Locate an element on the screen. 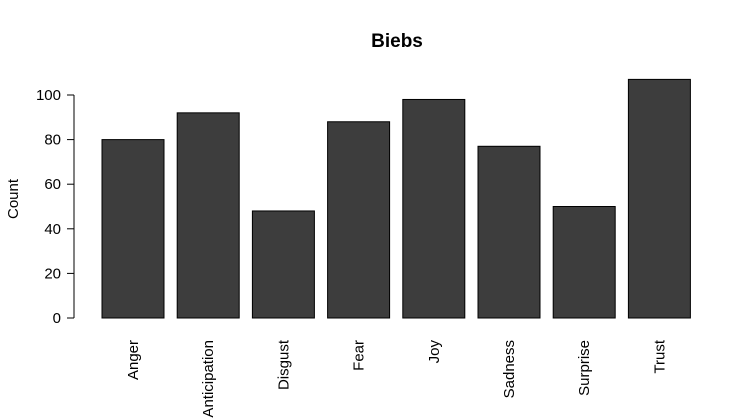 Image resolution: width=756 pixels, height=418 pixels. y-tick-label: 60 is located at coordinates (52, 184).